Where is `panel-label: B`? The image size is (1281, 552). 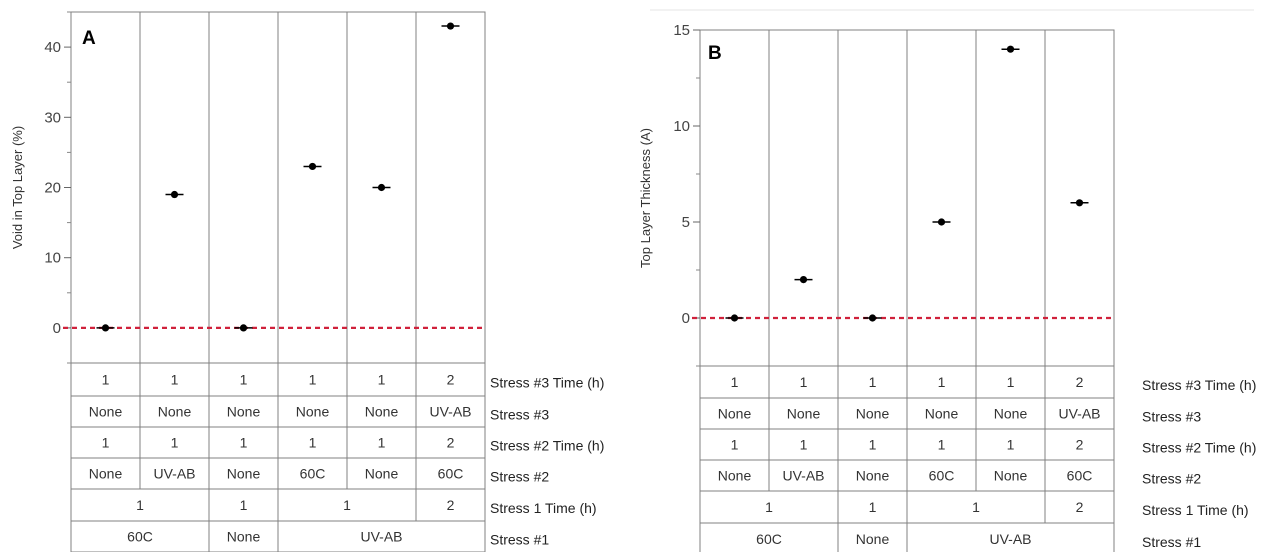
panel-label: B is located at coordinates (715, 53).